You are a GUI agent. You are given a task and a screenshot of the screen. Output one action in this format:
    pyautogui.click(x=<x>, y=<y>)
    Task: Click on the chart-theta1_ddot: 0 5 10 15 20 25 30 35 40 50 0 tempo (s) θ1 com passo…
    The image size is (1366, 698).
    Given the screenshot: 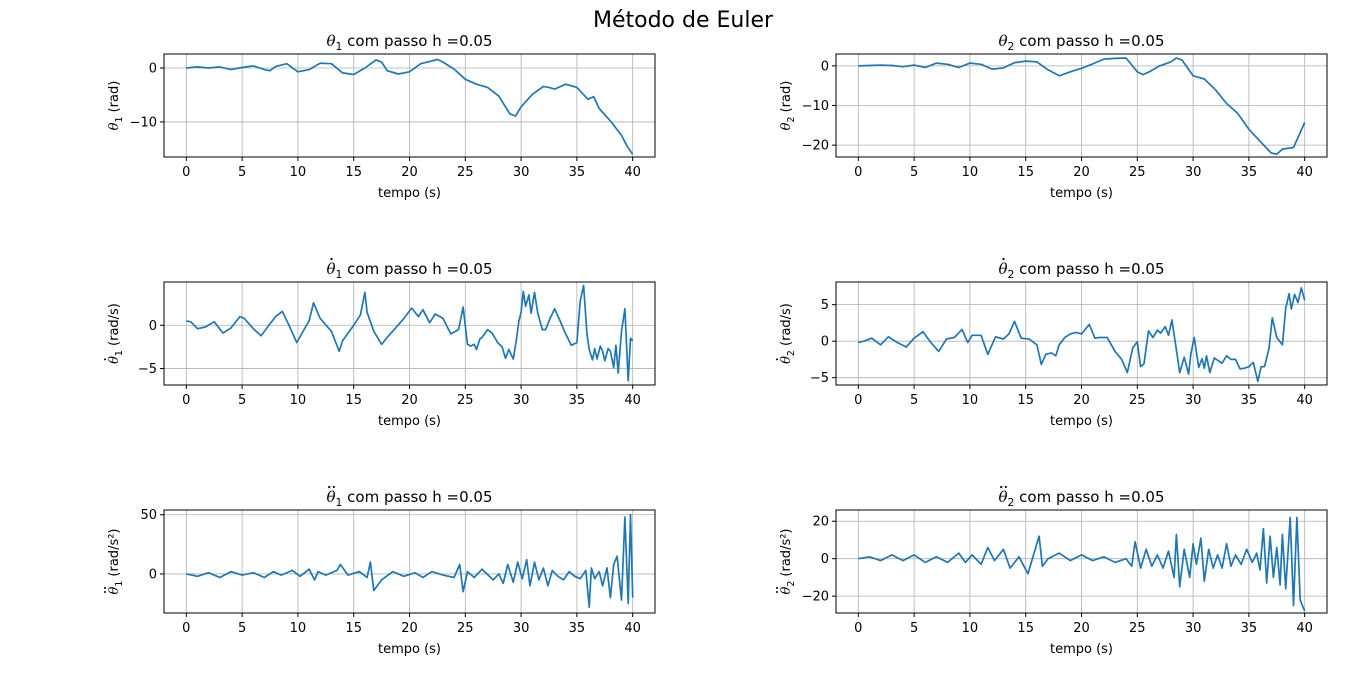 What is the action you would take?
    pyautogui.click(x=380, y=571)
    